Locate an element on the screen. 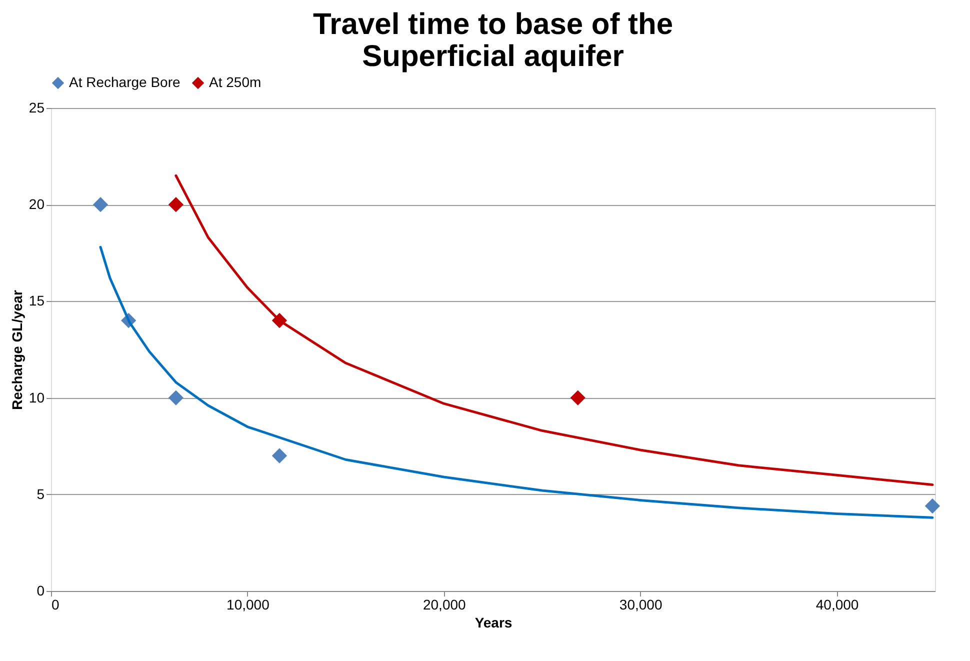  y-tick-label: 5 is located at coordinates (40, 494).